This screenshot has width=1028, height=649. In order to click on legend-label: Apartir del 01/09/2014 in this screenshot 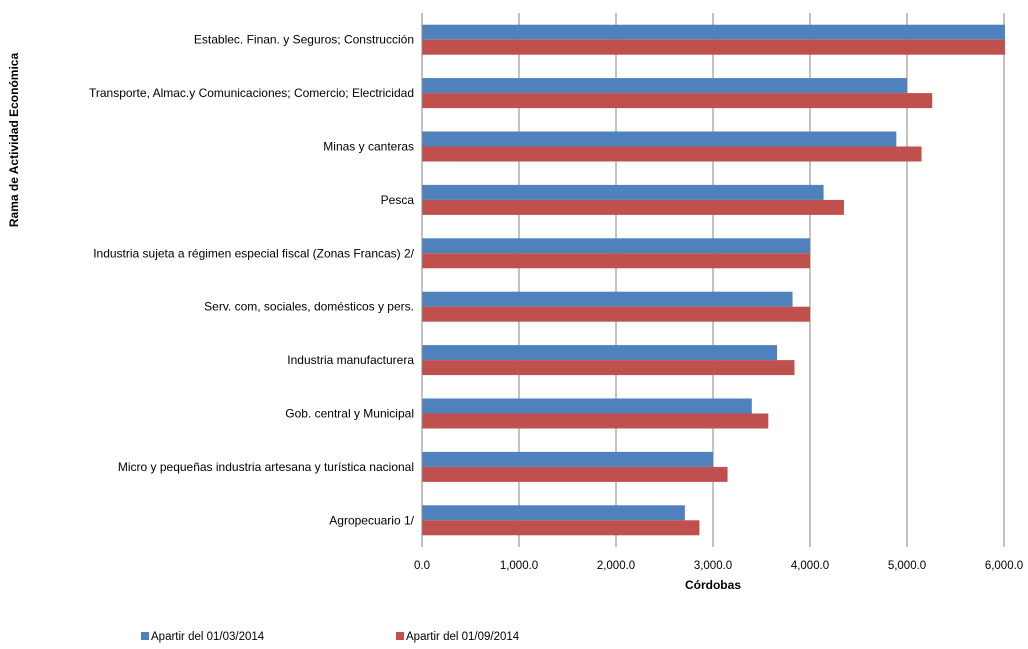, I will do `click(463, 637)`.